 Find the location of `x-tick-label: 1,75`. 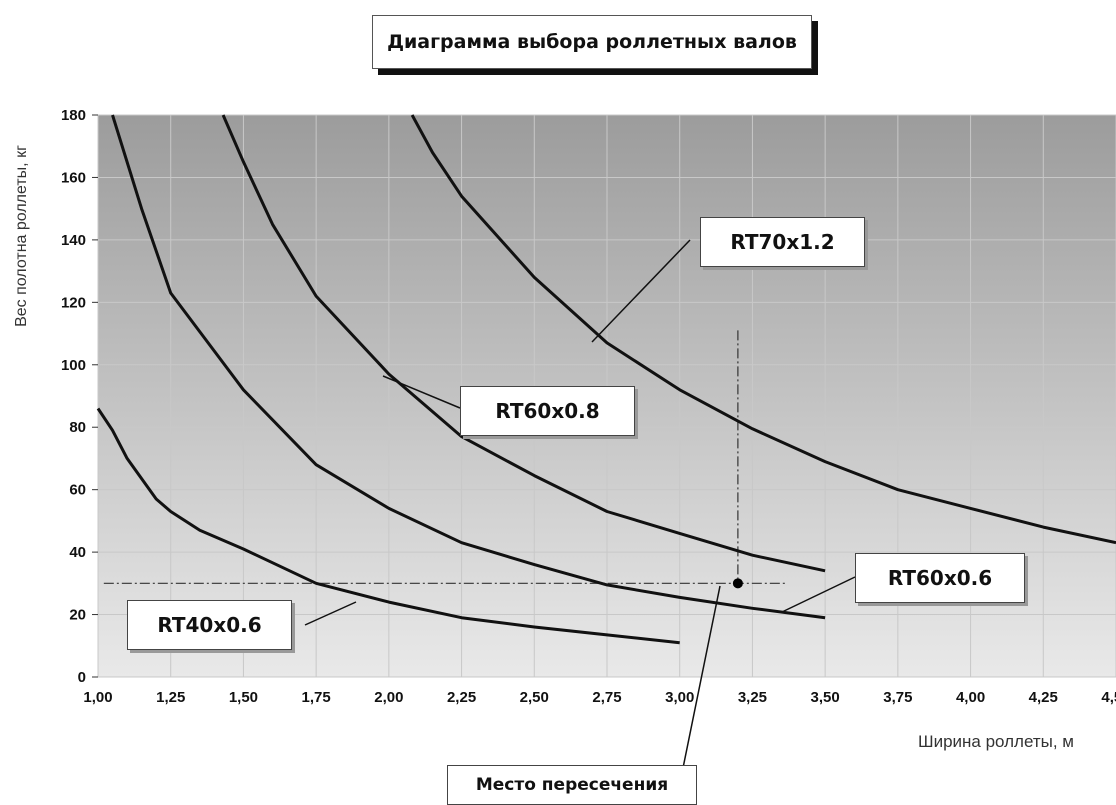

x-tick-label: 1,75 is located at coordinates (316, 697).